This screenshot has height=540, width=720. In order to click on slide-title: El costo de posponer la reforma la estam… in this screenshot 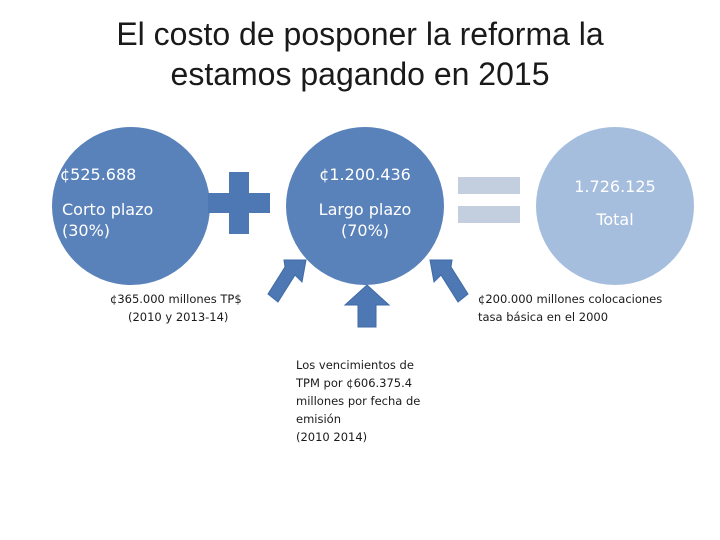, I will do `click(360, 54)`.